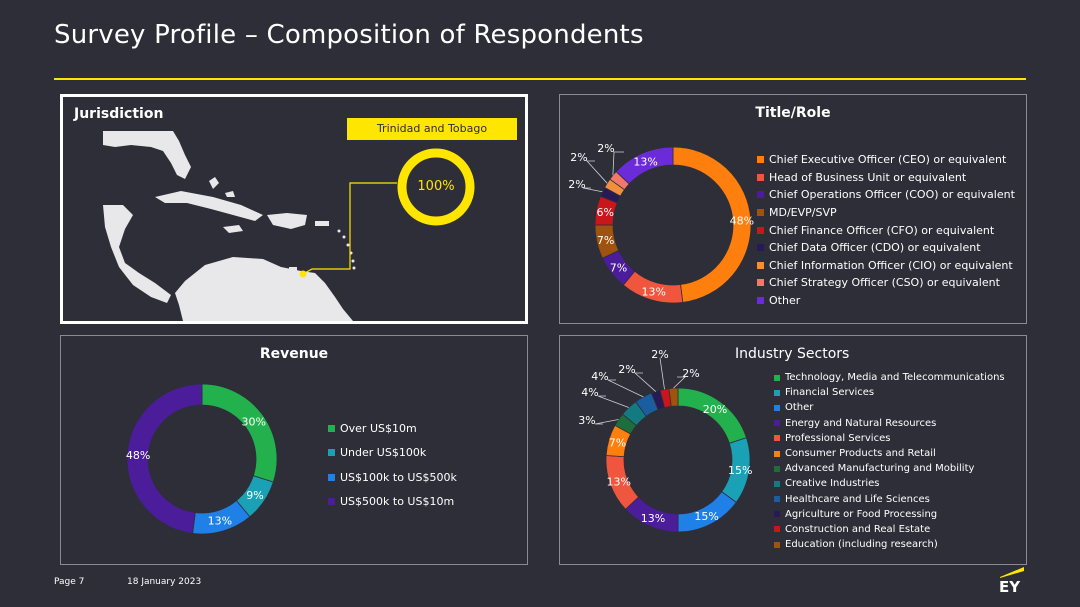 This screenshot has height=607, width=1080. I want to click on industry-legend-item: Agriculture or Food Processing, so click(889, 514).